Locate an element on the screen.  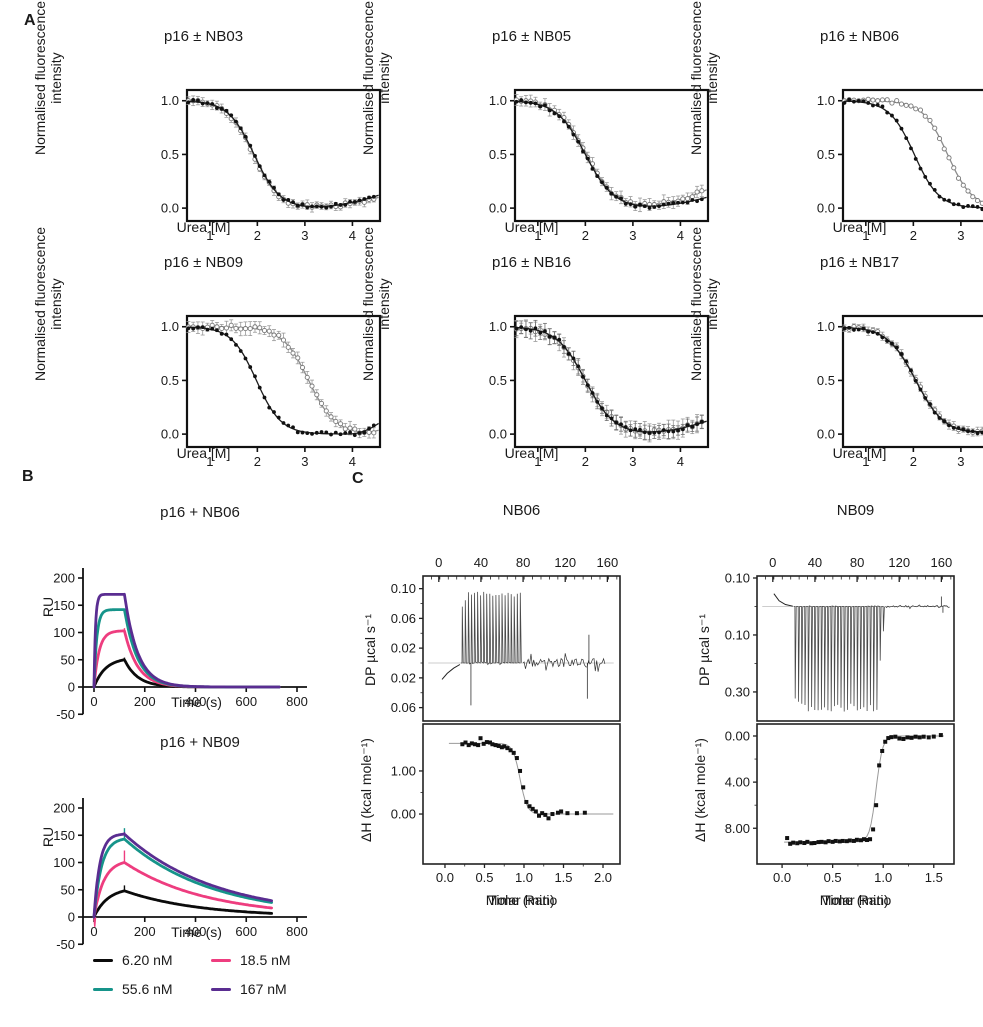
svg-text: -0.30 is located at coordinates (737, 691).